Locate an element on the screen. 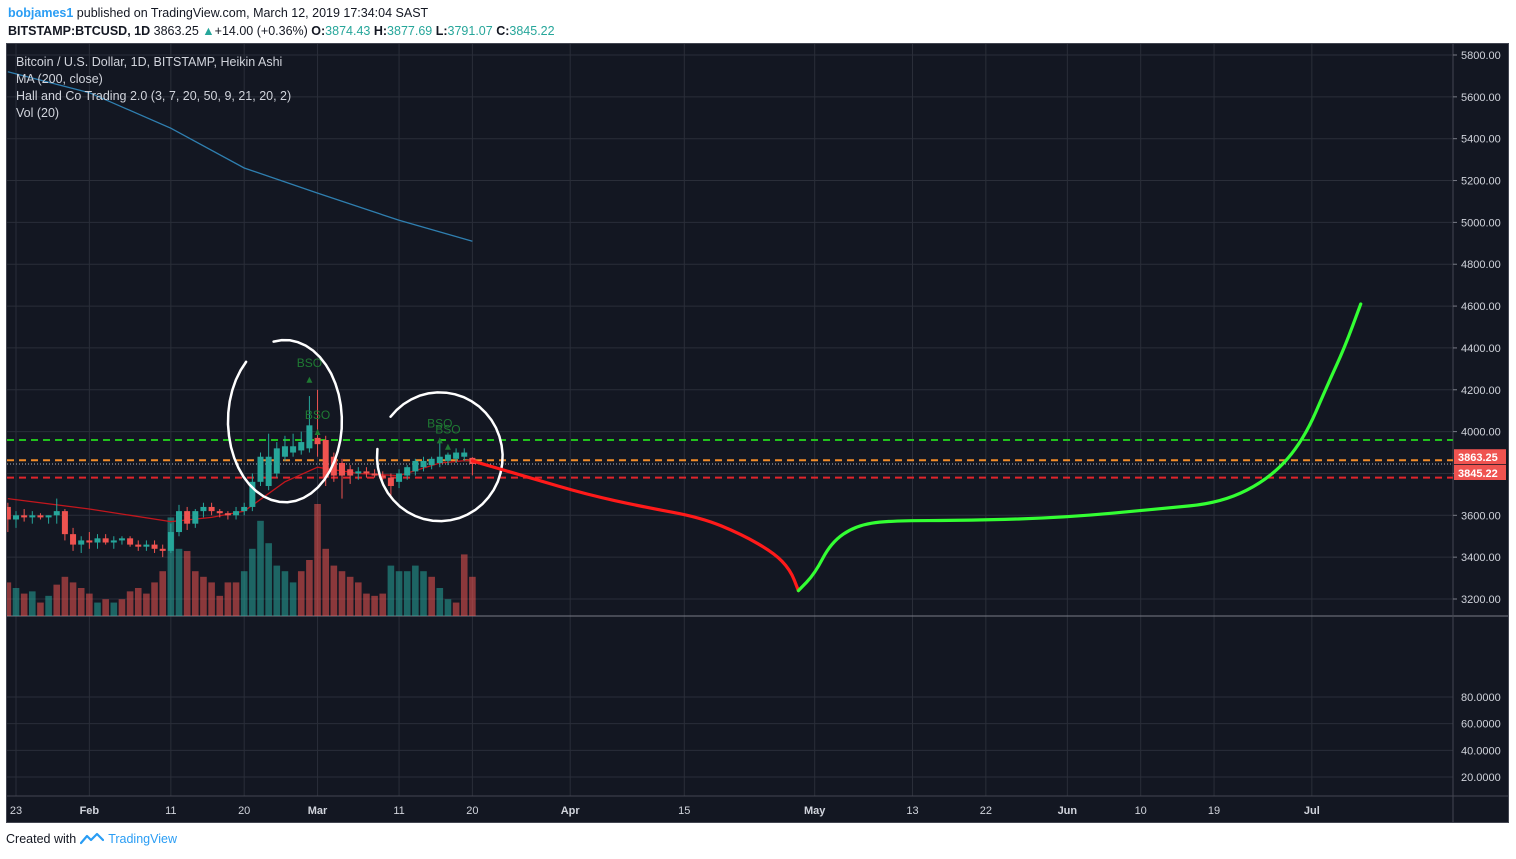  tradingview-brand-link: TradingView is located at coordinates (142, 839).